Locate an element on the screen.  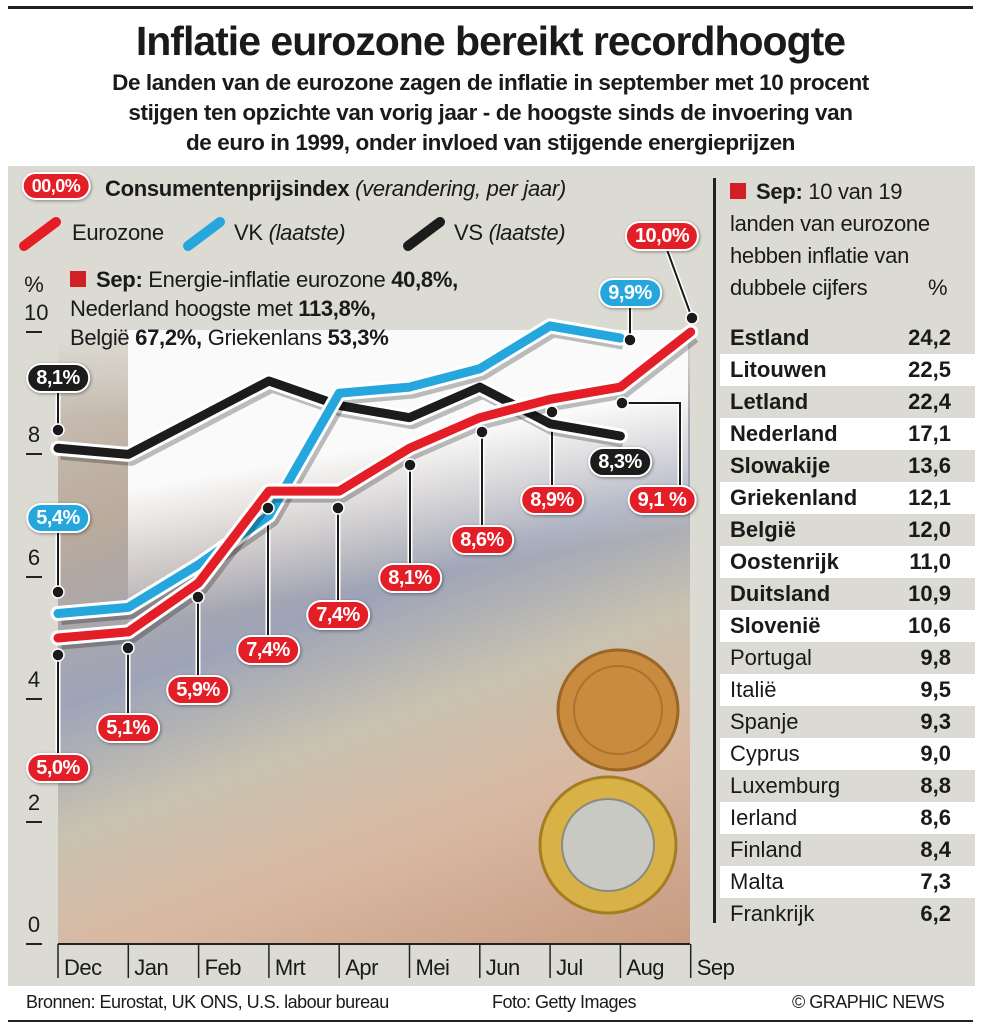
data-label-us: 8,3% is located at coordinates (620, 462).